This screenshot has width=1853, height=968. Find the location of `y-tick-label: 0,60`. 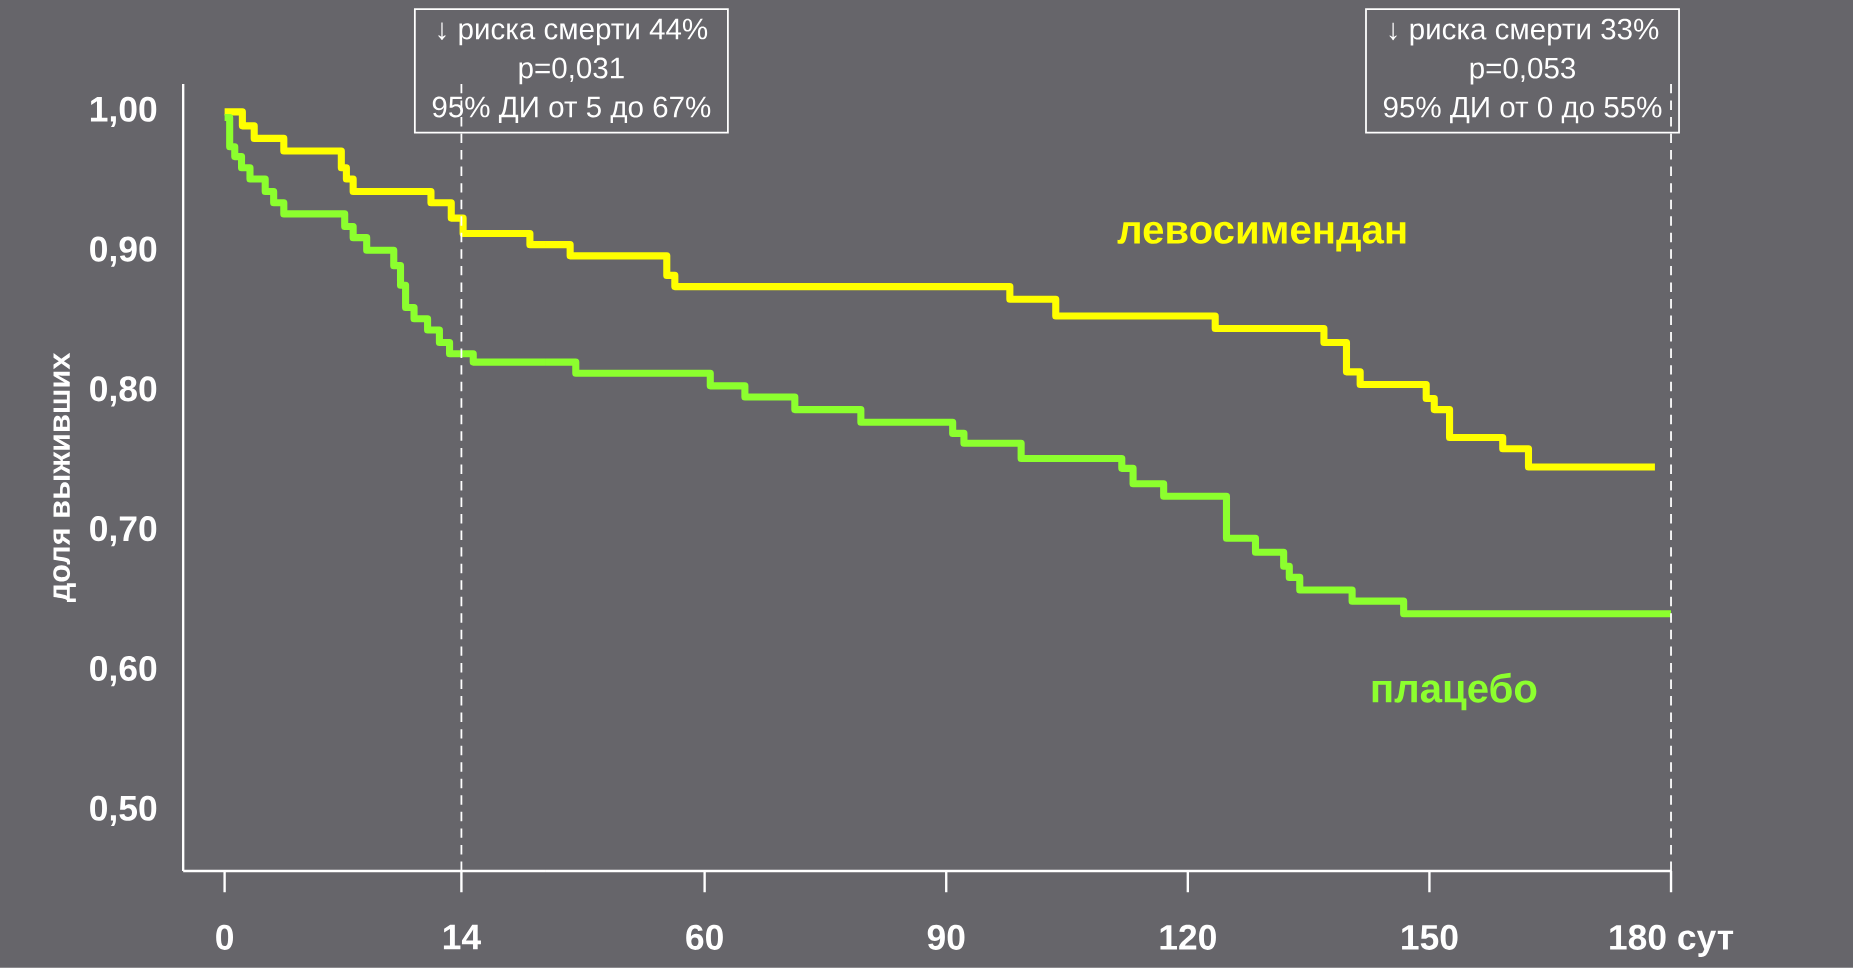

y-tick-label: 0,60 is located at coordinates (123, 671).